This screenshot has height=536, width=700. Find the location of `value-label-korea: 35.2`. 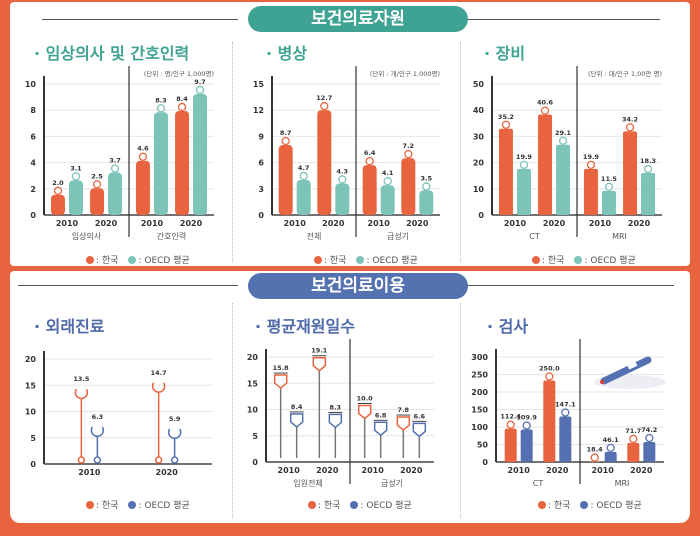

value-label-korea: 35.2 is located at coordinates (506, 117).